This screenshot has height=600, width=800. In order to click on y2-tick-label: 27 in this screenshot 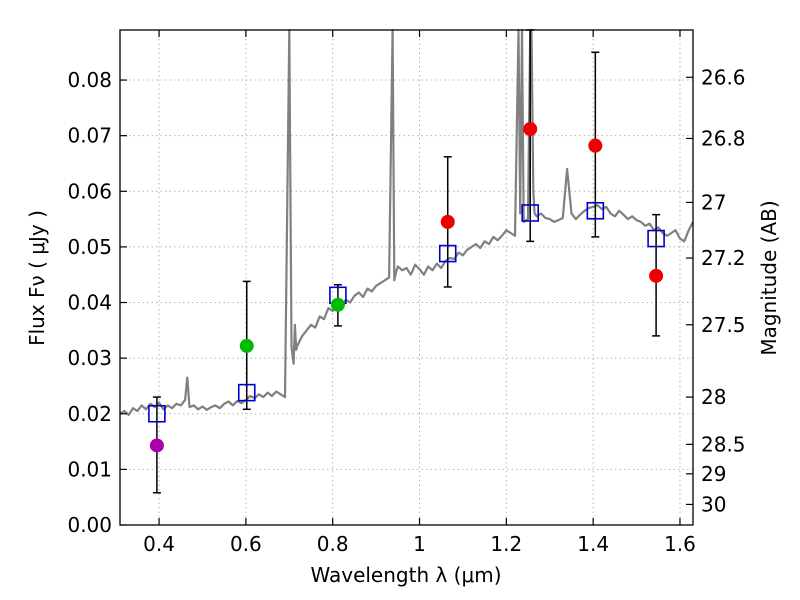, I will do `click(713, 202)`.